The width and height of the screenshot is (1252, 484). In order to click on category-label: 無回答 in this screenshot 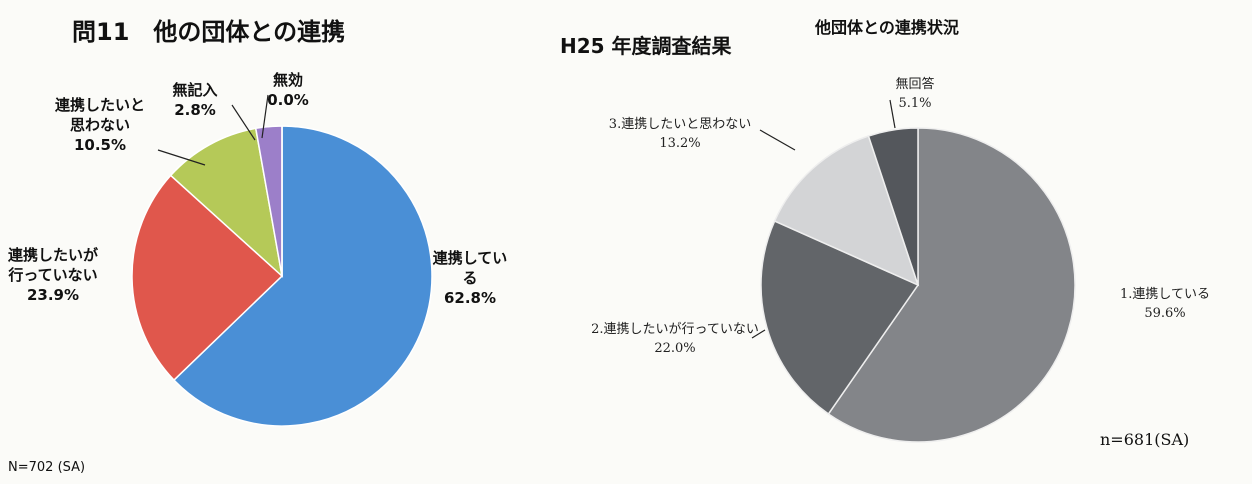, I will do `click(915, 84)`.